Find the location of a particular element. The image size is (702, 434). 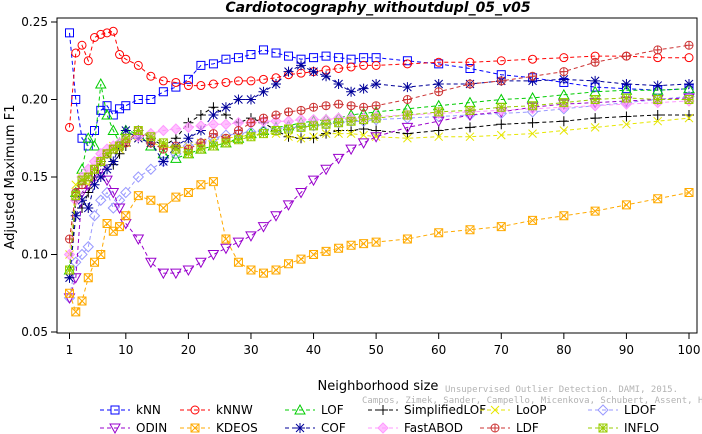

legend-label-knnw: kNNW is located at coordinates (234, 410).